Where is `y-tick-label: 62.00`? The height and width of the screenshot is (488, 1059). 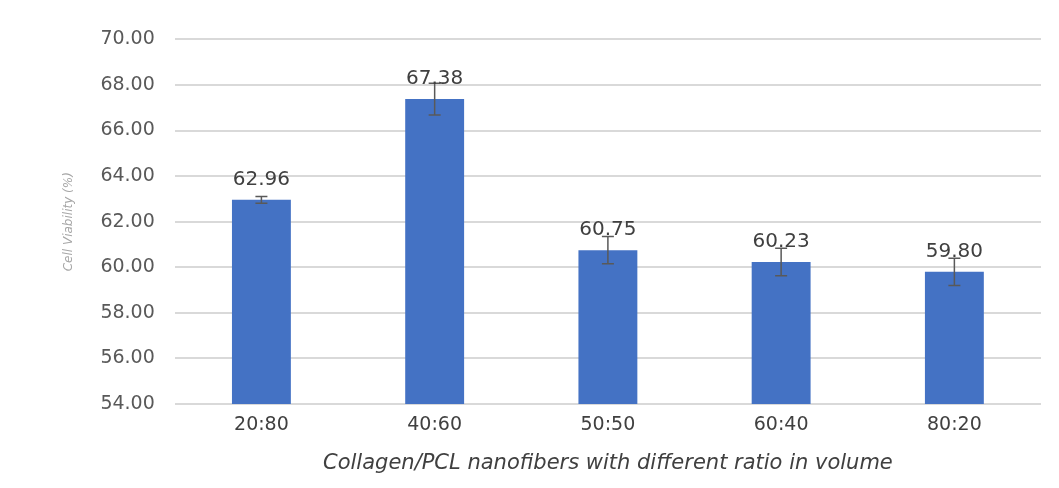
y-tick-label: 62.00 is located at coordinates (127, 219).